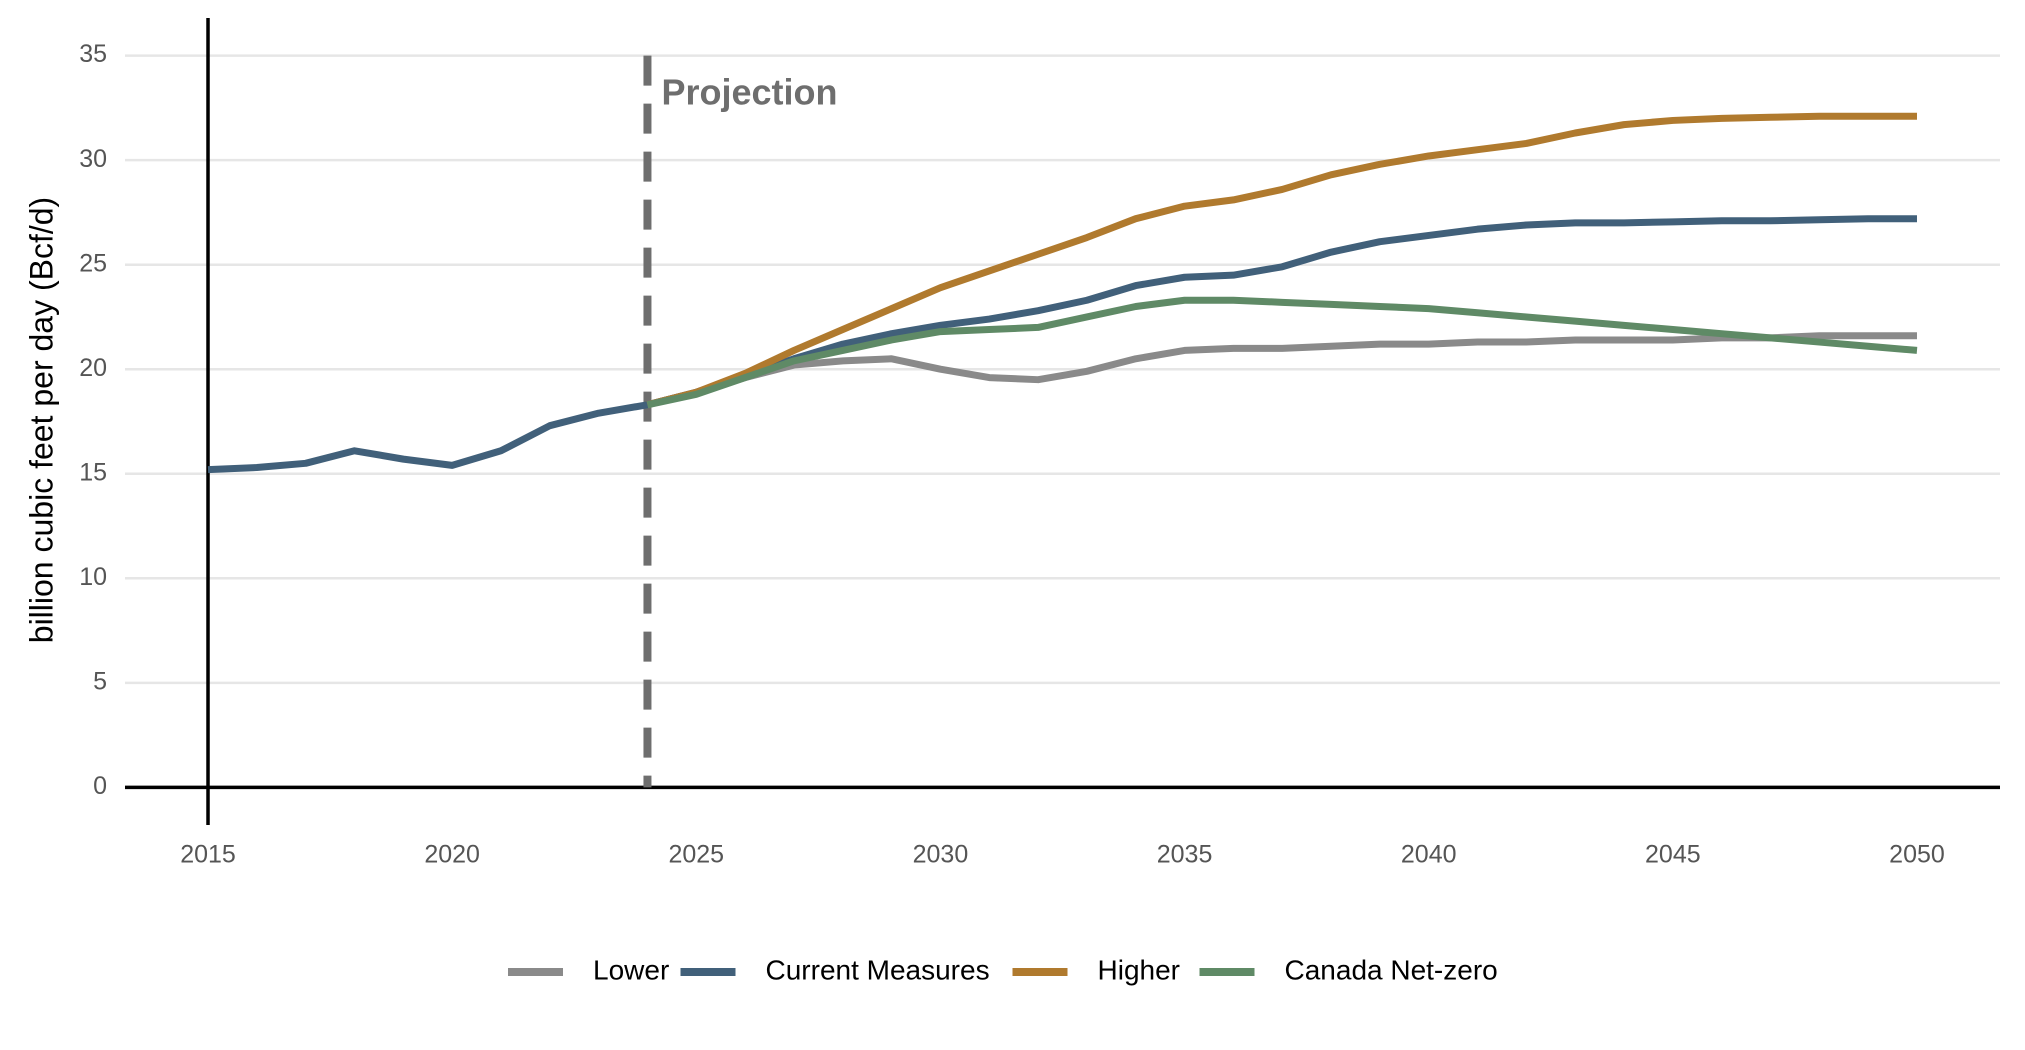 This screenshot has width=2025, height=1050. Describe the element at coordinates (41, 420) in the screenshot. I see `y-axis-label: billion cubic feet per day (Bcf/d)` at that location.